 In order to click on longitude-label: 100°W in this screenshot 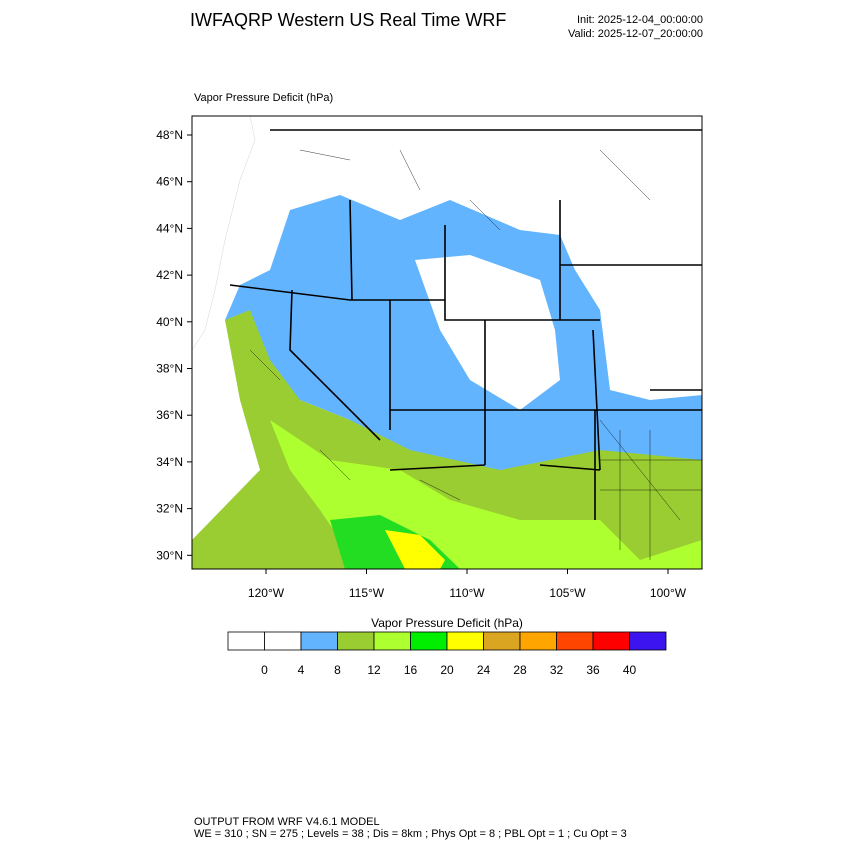, I will do `click(668, 593)`.